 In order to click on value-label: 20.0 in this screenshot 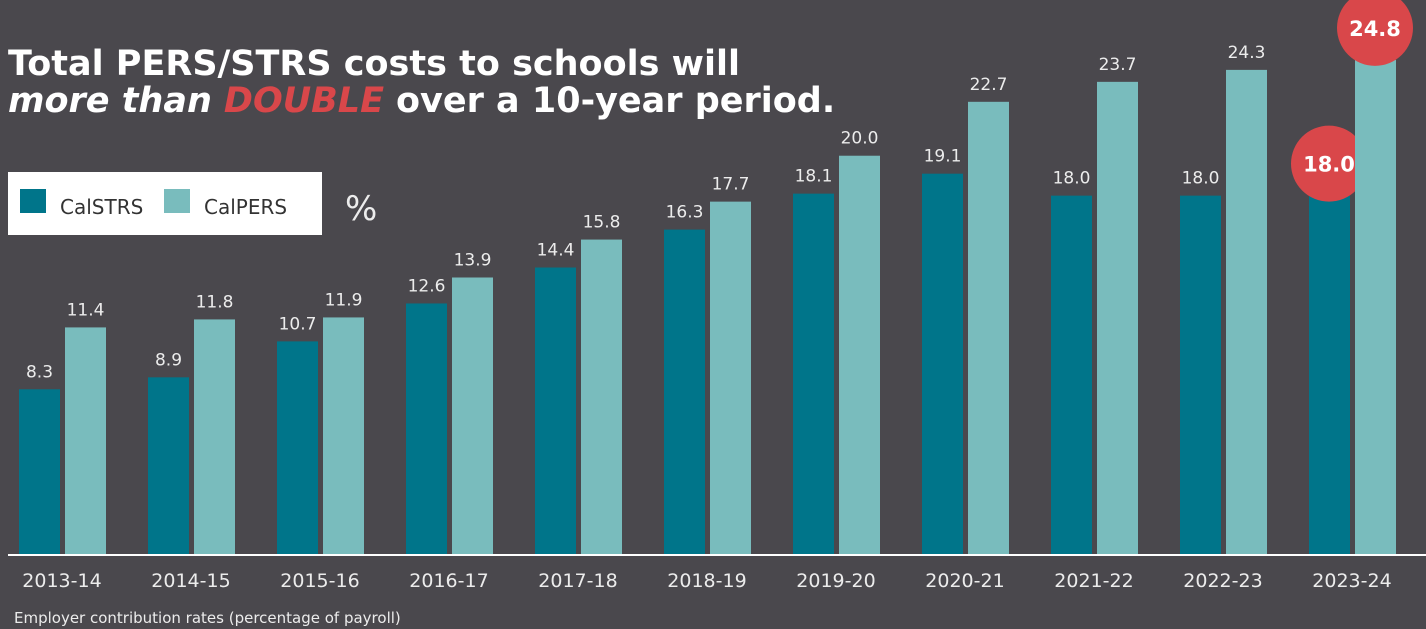, I will do `click(860, 139)`.